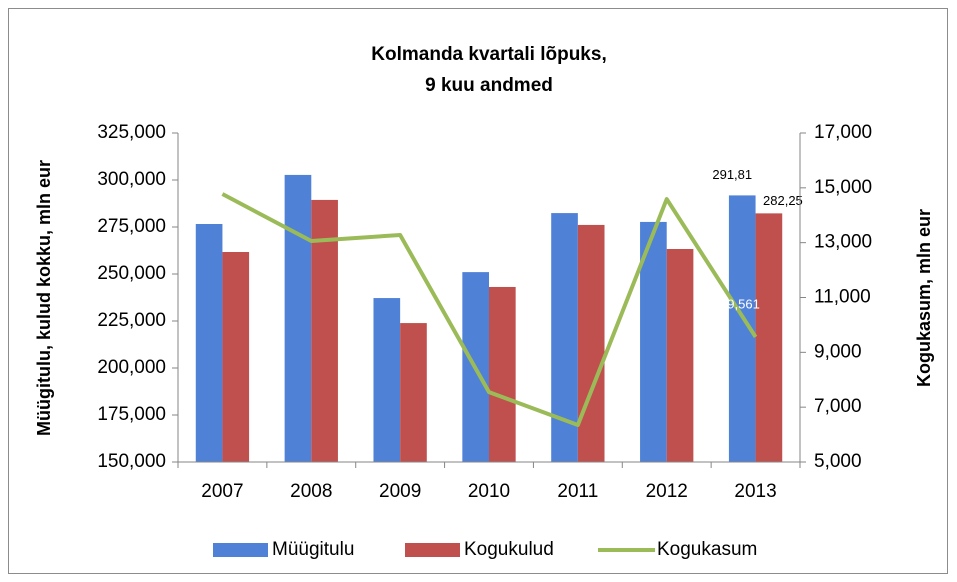 The height and width of the screenshot is (582, 957). I want to click on y-tick-label: 150,000, so click(131, 461).